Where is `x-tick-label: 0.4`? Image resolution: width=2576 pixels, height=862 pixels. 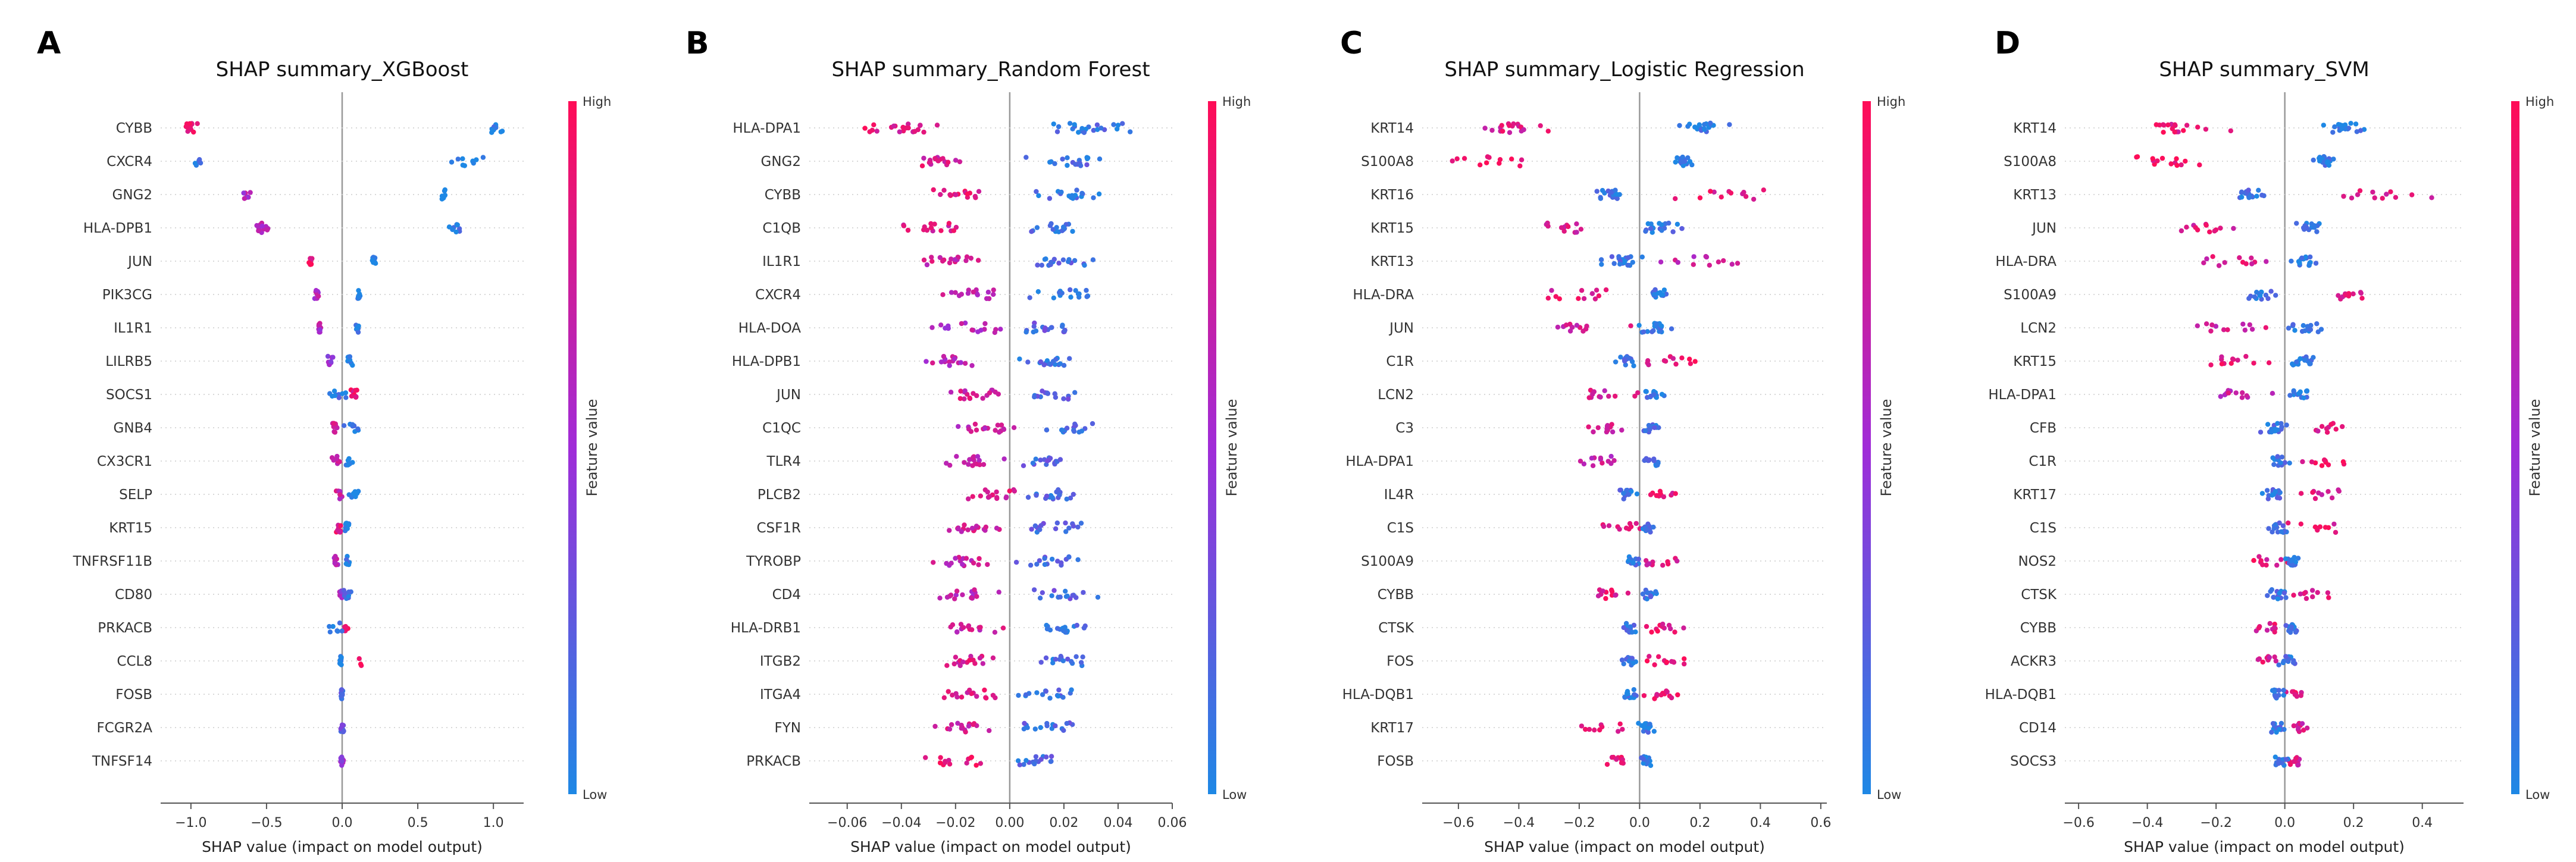 x-tick-label: 0.4 is located at coordinates (1760, 823).